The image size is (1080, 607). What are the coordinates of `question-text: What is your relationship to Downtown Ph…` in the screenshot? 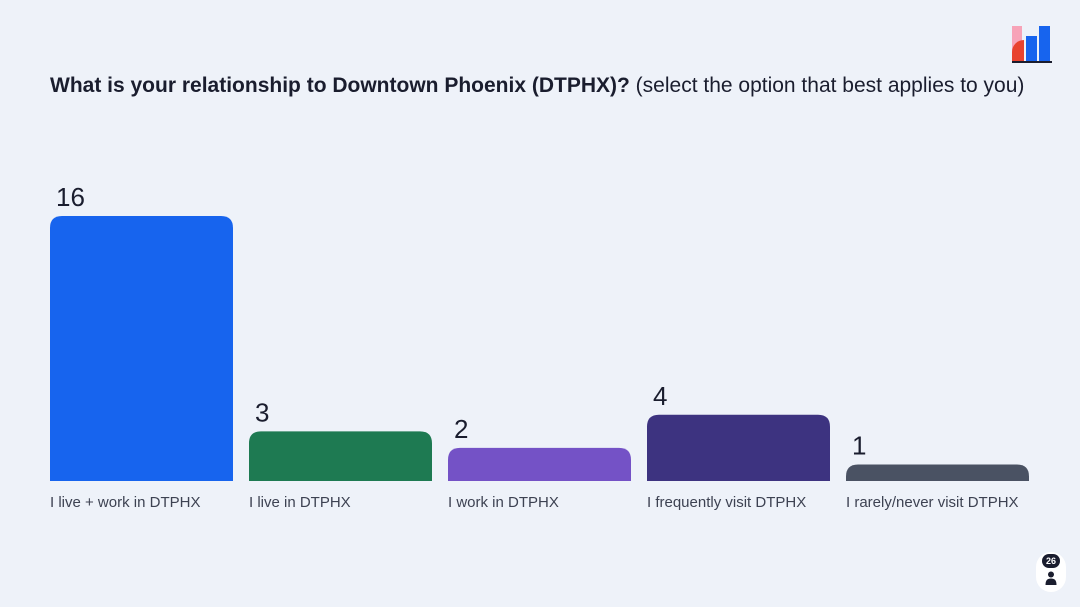 It's located at (340, 85).